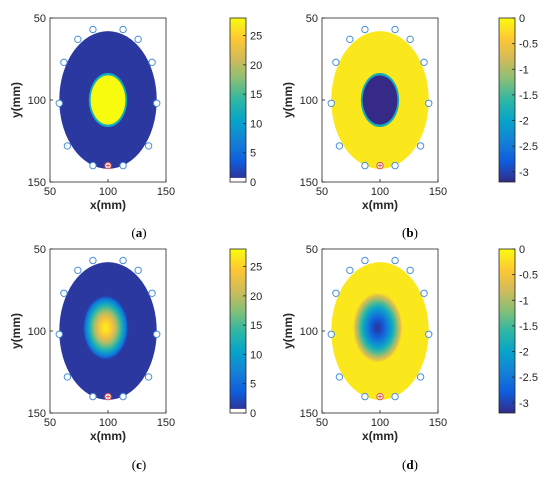 The image size is (550, 485). I want to click on colorbar-tick-label: -2, so click(524, 353).